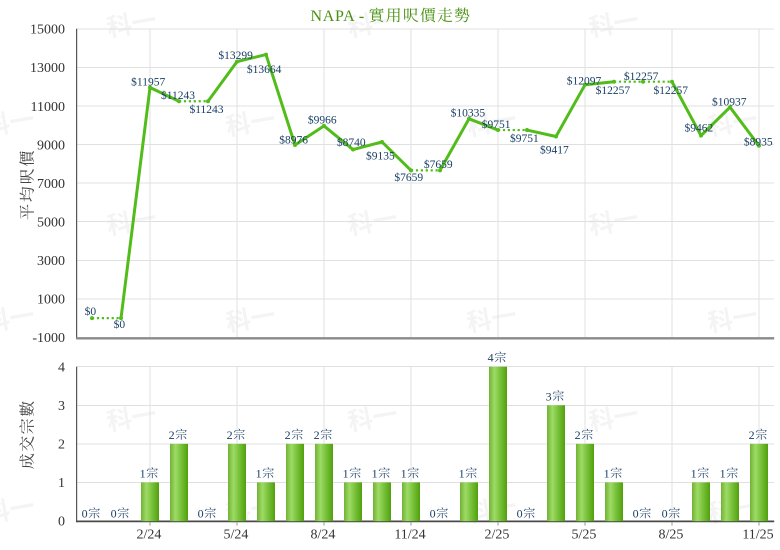 This screenshot has height=550, width=780. What do you see at coordinates (293, 139) in the screenshot?
I see `svg-text: $8976` at bounding box center [293, 139].